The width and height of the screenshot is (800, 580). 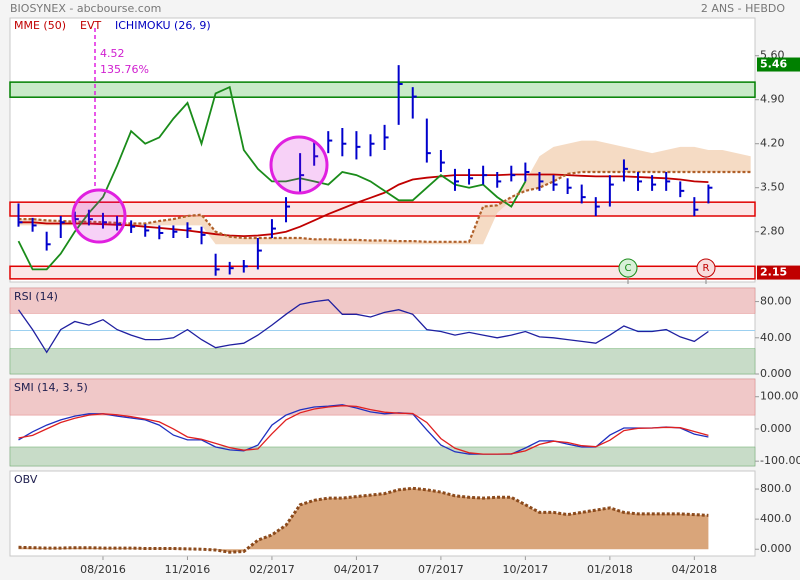 I want to click on indicator-label: EVT, so click(x=90, y=25).